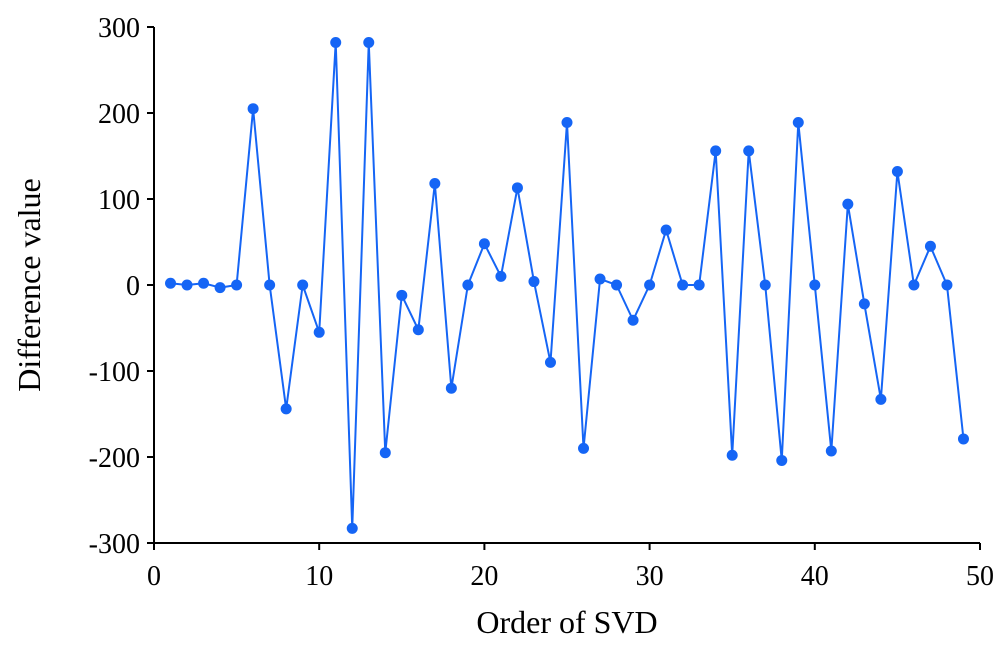 The image size is (1000, 646). Describe the element at coordinates (815, 576) in the screenshot. I see `x-tick-label: 40` at that location.